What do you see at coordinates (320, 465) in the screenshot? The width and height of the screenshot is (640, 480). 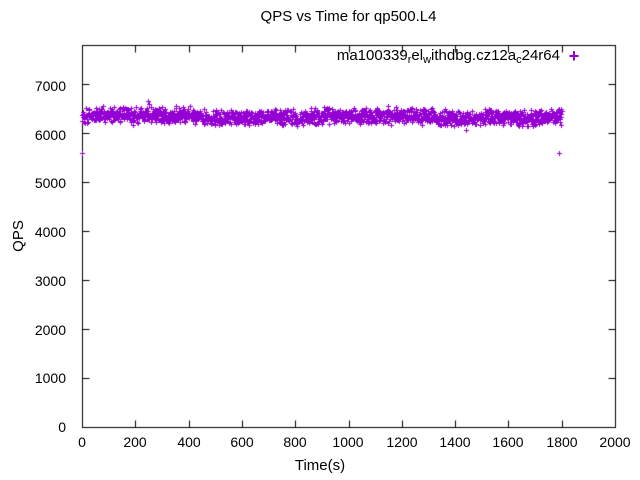 I see `x-axis-title: Time(s)` at bounding box center [320, 465].